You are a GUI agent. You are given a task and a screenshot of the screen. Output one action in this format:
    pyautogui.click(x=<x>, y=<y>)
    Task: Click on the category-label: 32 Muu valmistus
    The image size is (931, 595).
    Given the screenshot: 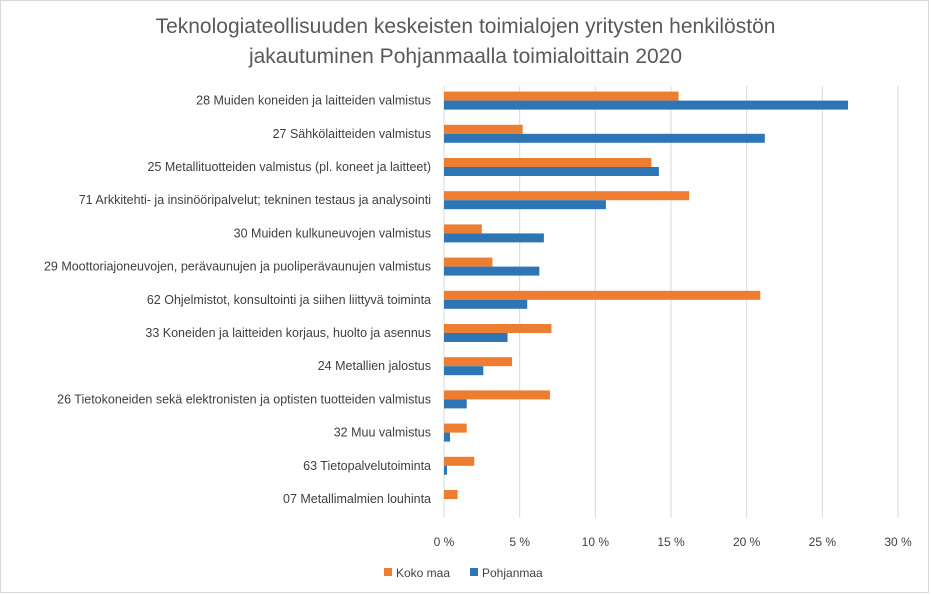 What is the action you would take?
    pyautogui.click(x=382, y=433)
    